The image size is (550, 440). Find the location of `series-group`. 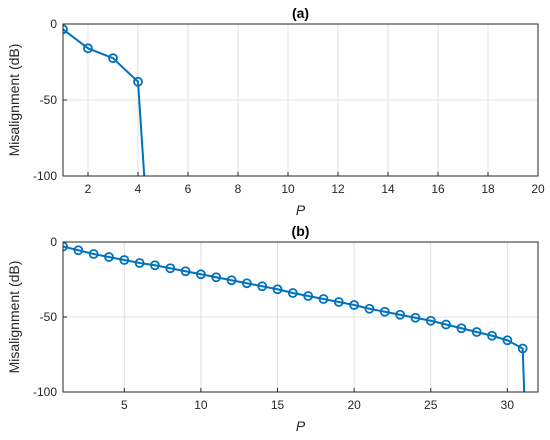

series-group is located at coordinates (104, 100).